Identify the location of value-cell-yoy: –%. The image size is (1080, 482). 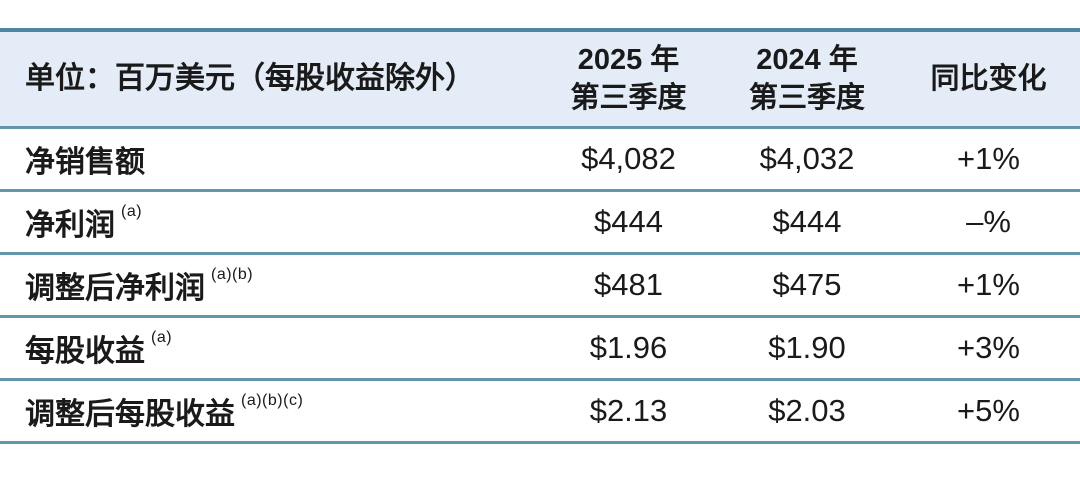
(988, 222).